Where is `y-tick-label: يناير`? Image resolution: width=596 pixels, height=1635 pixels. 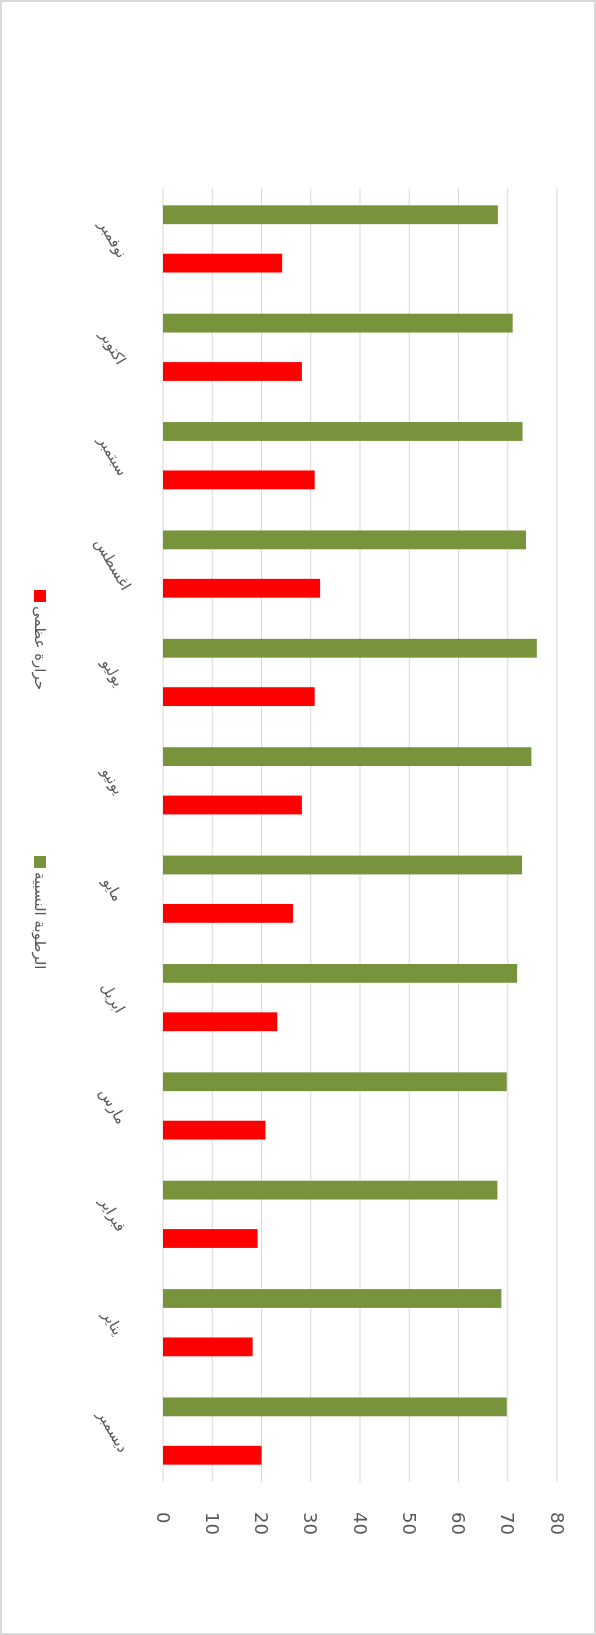
y-tick-label: يناير is located at coordinates (113, 1322).